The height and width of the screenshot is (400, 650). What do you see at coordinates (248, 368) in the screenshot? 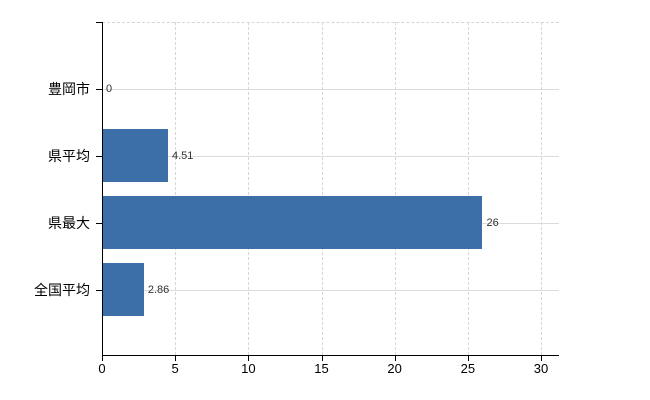
I see `x-tick-label: 10` at bounding box center [248, 368].